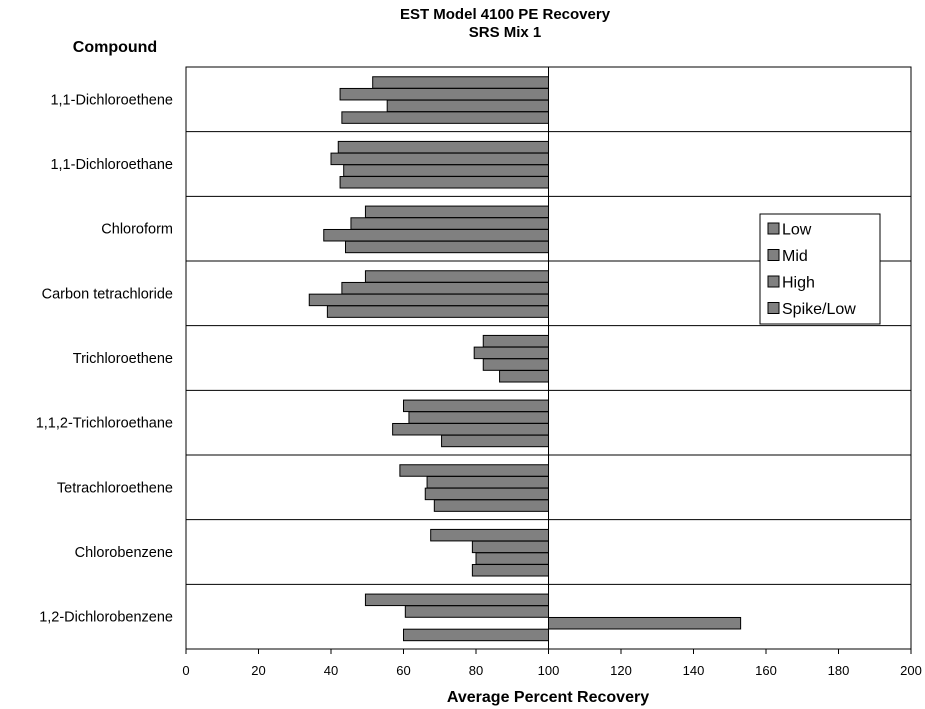 Image resolution: width=925 pixels, height=709 pixels. Describe the element at coordinates (104, 424) in the screenshot. I see `category-label: 1,1,2-Trichloroethane` at that location.